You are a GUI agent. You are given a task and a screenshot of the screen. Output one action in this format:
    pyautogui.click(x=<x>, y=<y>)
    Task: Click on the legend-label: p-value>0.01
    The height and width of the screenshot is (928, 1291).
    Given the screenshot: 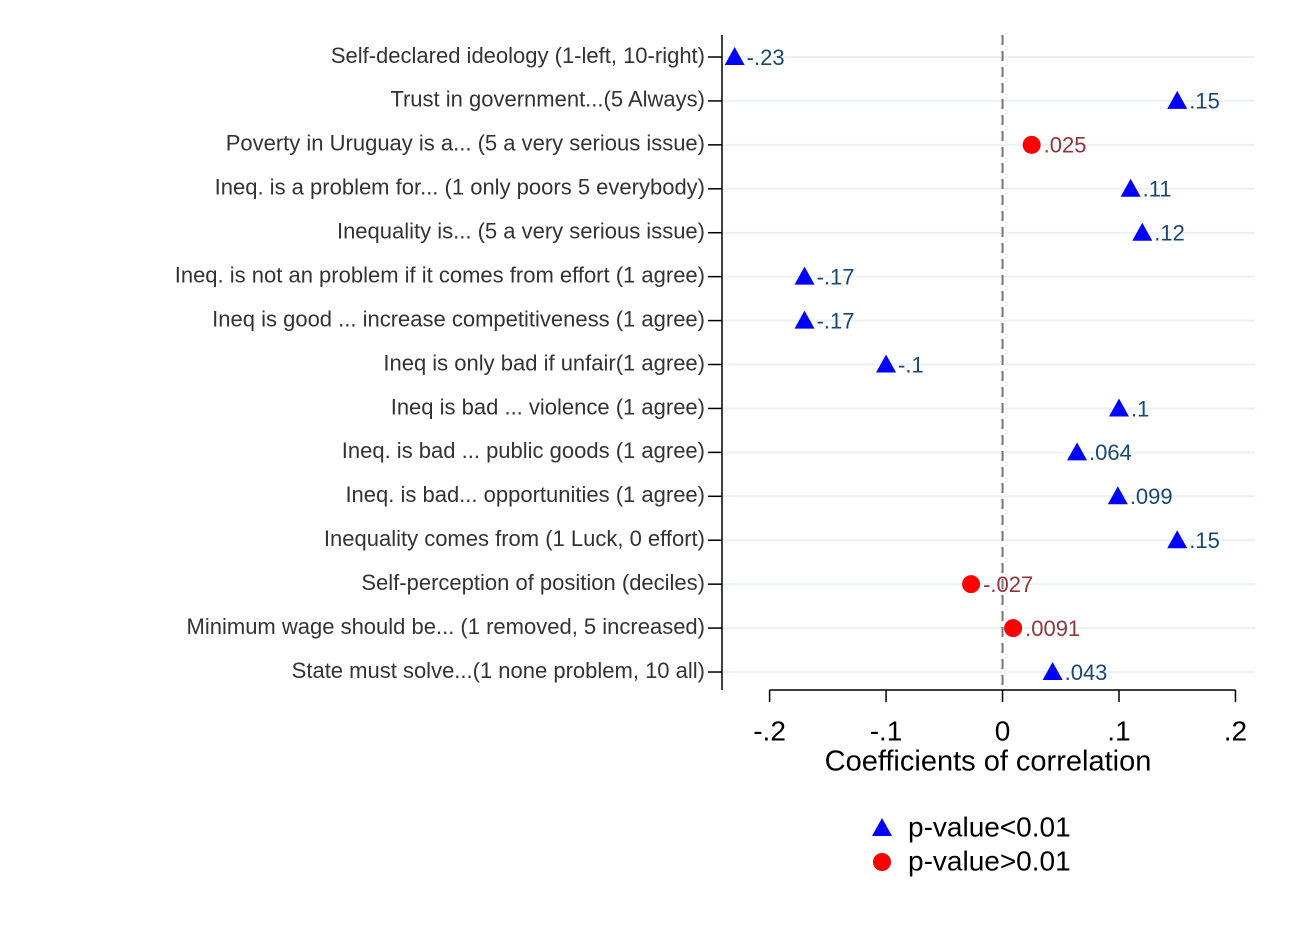 What is the action you would take?
    pyautogui.click(x=989, y=860)
    